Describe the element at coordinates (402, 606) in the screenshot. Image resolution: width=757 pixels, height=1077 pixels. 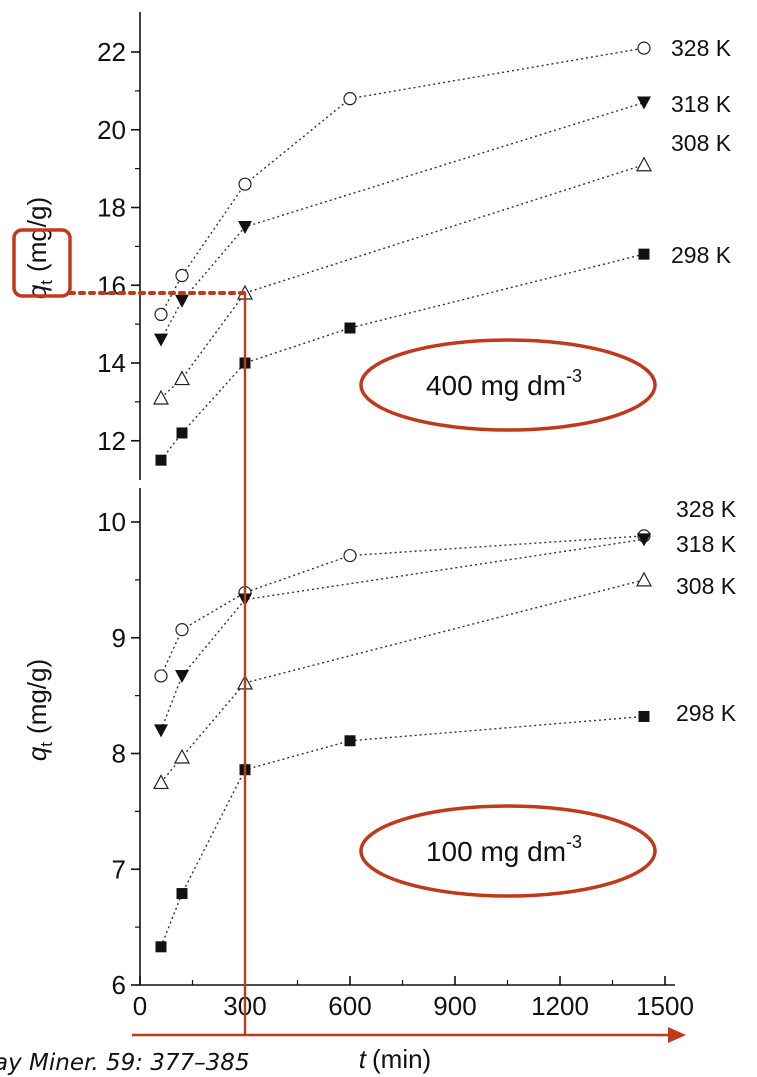
I see `bottom-line-328k` at that location.